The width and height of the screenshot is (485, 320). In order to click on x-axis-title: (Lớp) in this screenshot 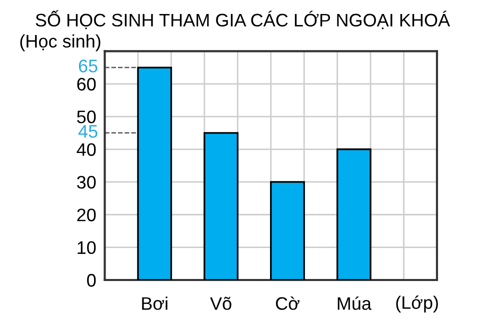, I will do `click(417, 304)`.